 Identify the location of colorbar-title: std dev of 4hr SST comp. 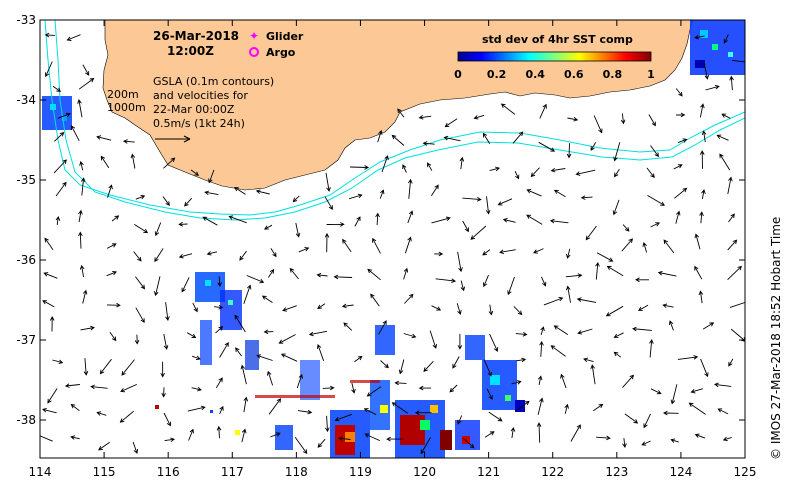
(557, 39).